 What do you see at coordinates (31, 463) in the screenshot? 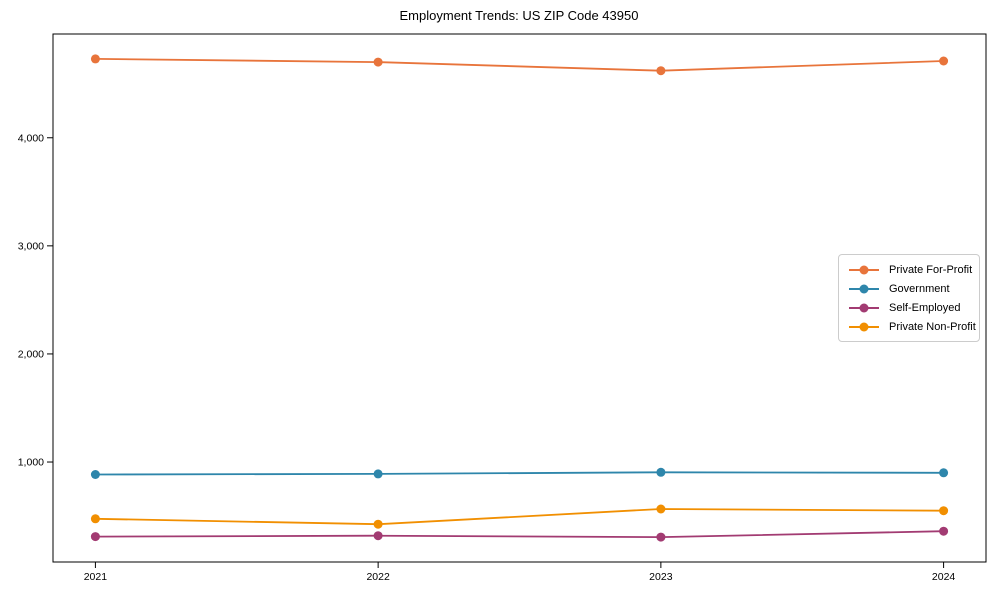
I see `y-tick-label: 1,000` at bounding box center [31, 463].